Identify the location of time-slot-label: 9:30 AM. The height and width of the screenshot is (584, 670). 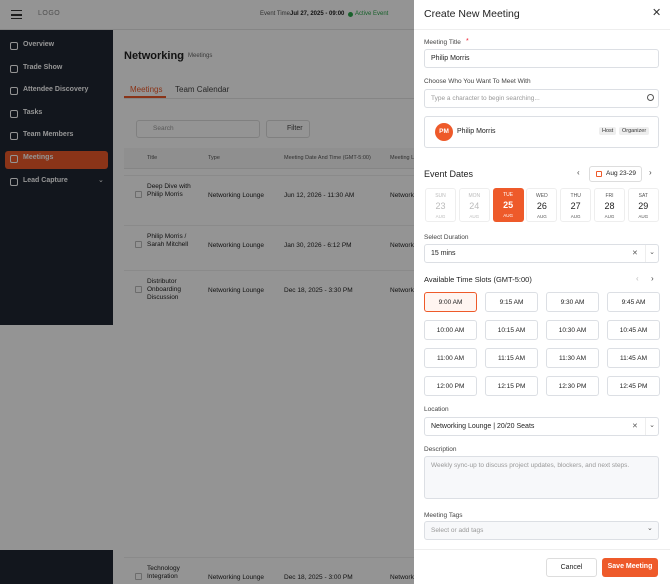
(572, 302).